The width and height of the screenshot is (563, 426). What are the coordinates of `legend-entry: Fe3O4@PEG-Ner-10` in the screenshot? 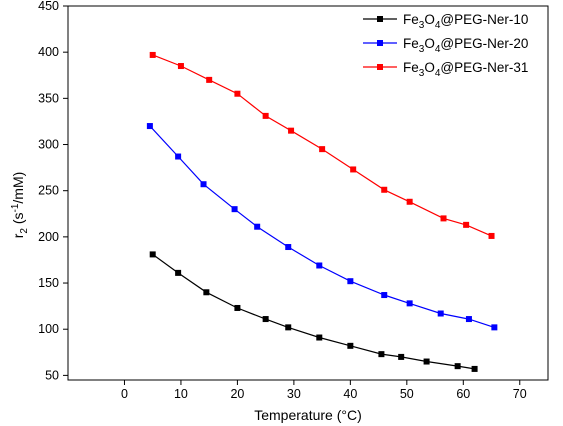 It's located at (445, 21).